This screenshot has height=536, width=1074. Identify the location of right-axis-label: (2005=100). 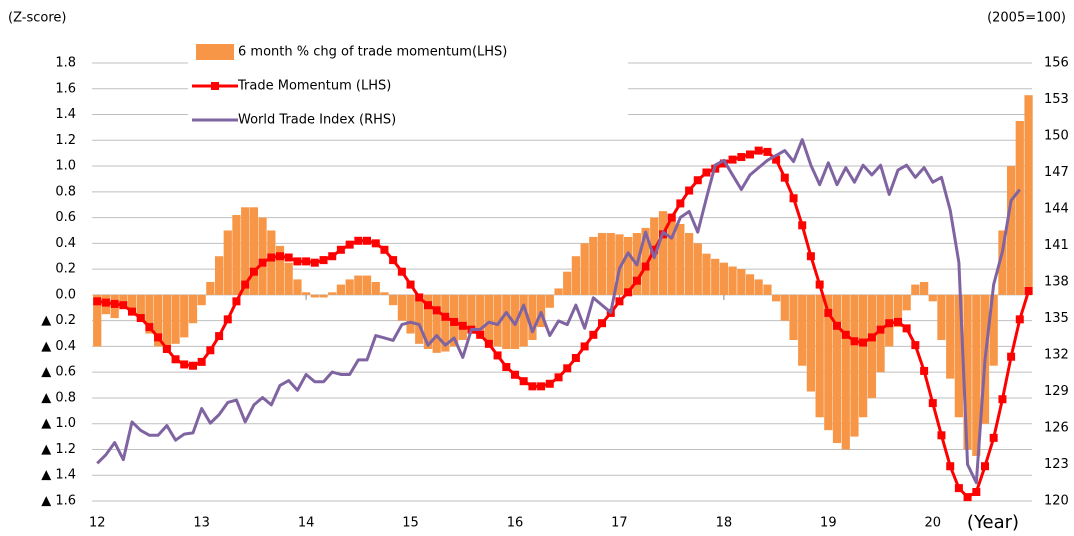
(1026, 18).